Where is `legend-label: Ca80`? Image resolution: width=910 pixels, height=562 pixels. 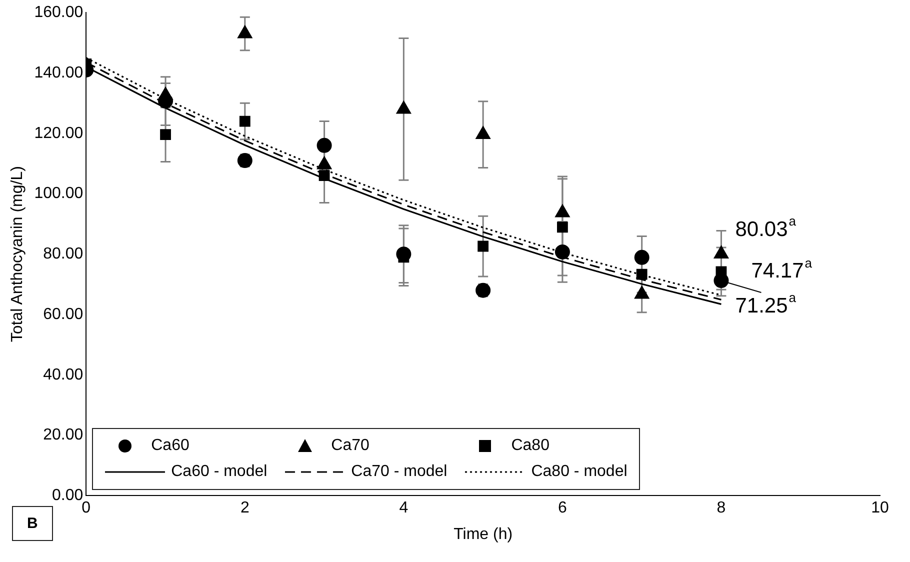 legend-label: Ca80 is located at coordinates (530, 445).